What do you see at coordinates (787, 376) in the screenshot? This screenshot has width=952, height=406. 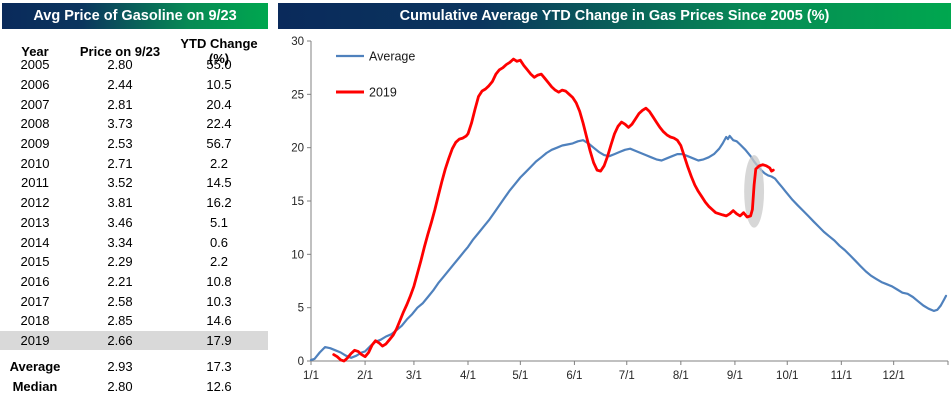 I see `x-tick-label: 10/1` at bounding box center [787, 376].